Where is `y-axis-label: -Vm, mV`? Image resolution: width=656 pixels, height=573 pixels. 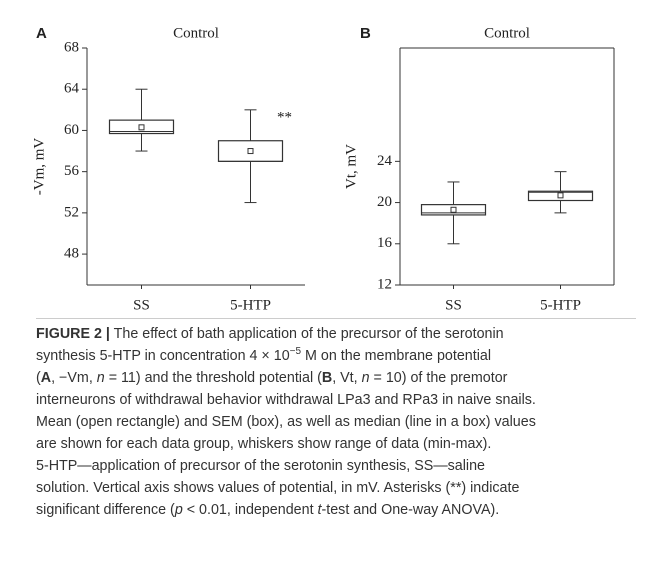 y-axis-label: -Vm, mV is located at coordinates (39, 167).